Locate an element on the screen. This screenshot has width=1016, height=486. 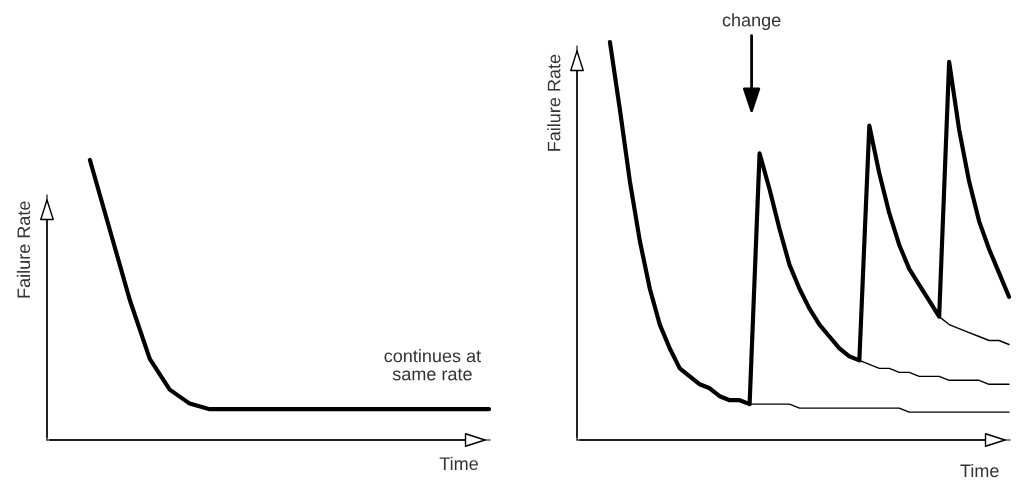
text: change is located at coordinates (751, 22).